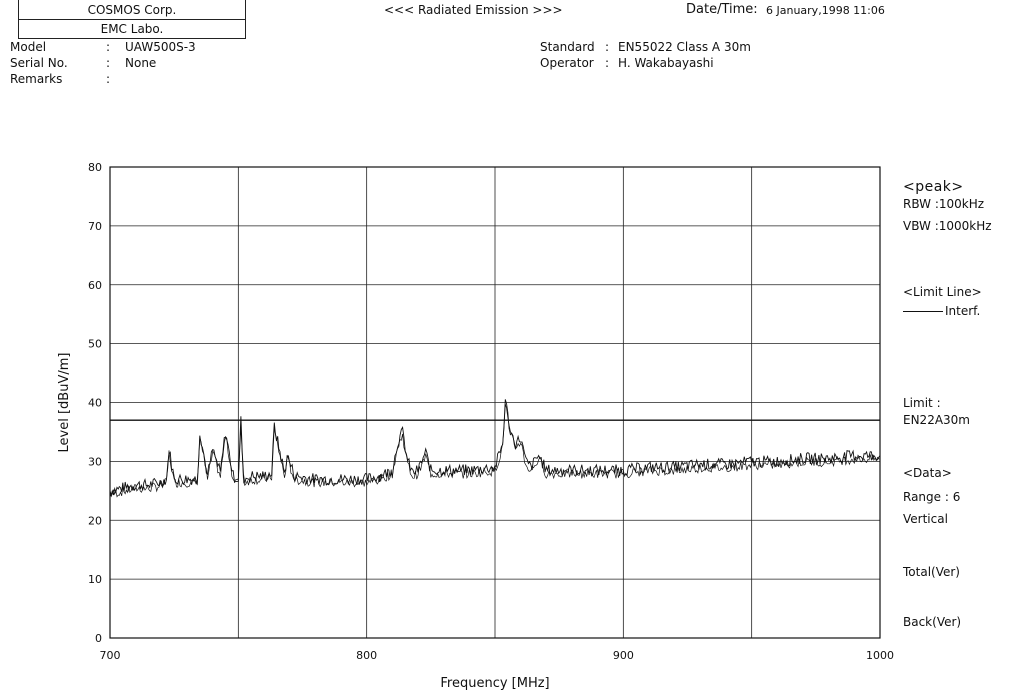  Describe the element at coordinates (494, 683) in the screenshot. I see `x-axis-title: Frequency [MHz]` at that location.